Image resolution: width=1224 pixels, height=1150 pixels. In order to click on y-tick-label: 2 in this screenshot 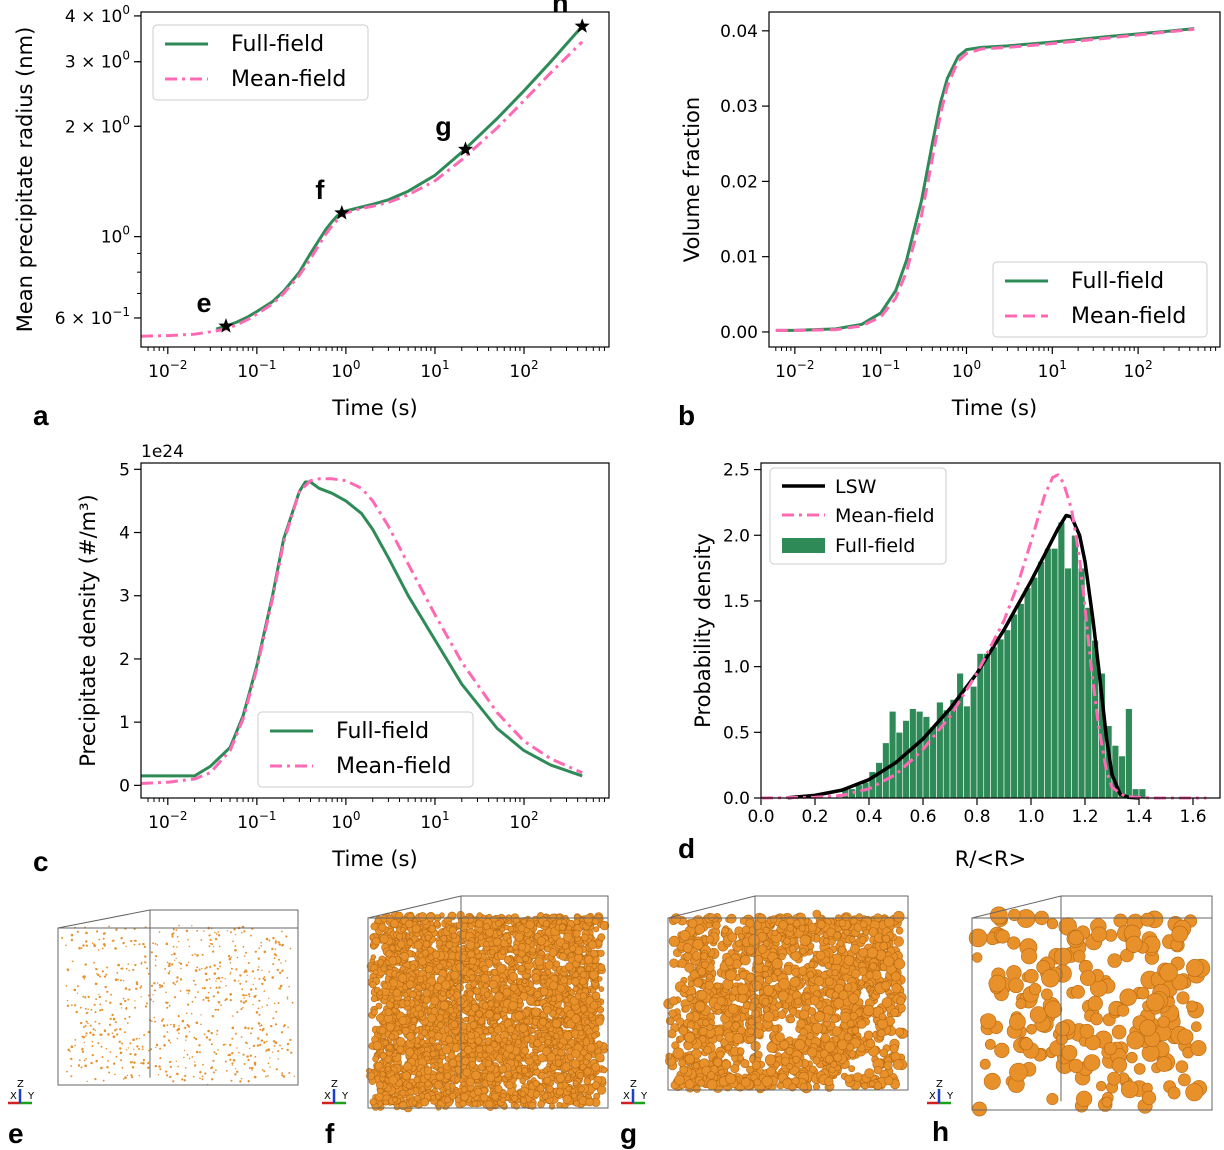, I will do `click(124, 660)`.